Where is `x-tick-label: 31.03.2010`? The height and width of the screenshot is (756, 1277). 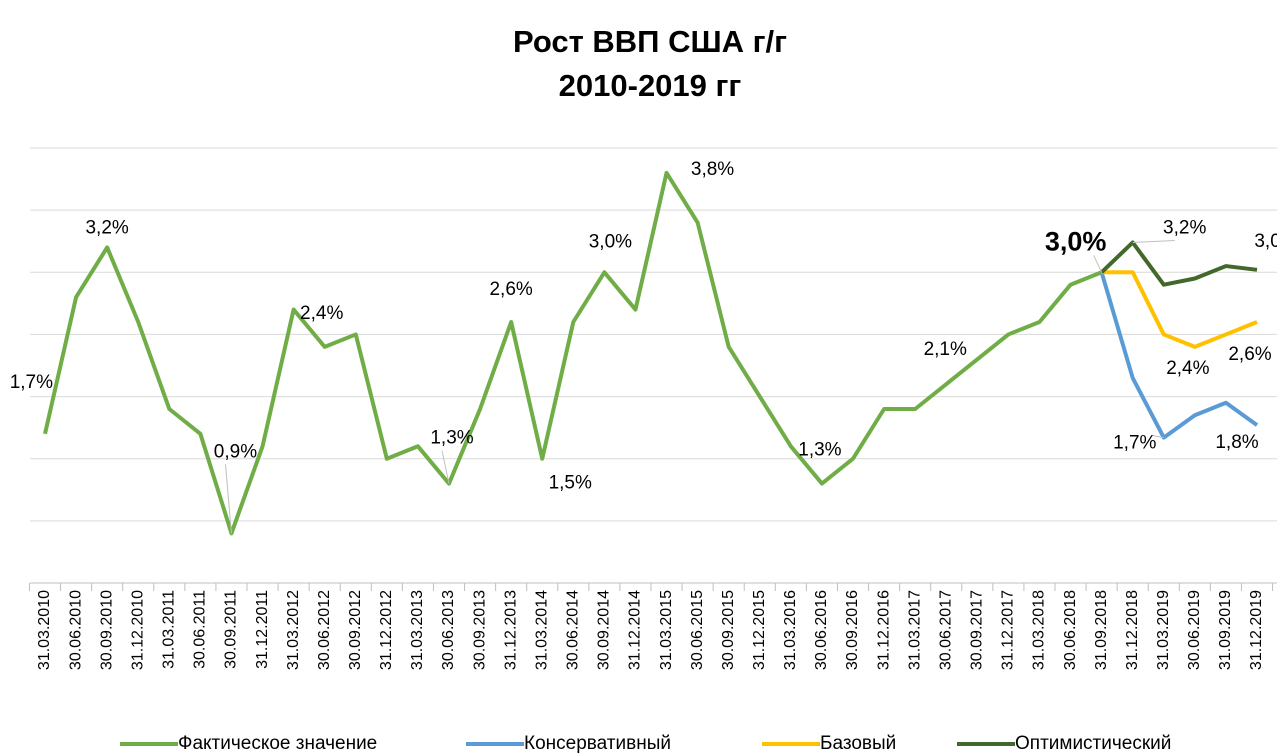
x-tick-label: 31.03.2010 is located at coordinates (44, 630).